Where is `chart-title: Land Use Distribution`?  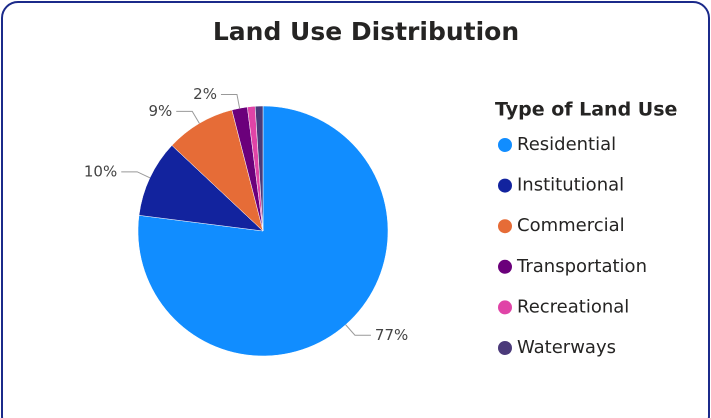
chart-title: Land Use Distribution is located at coordinates (366, 31).